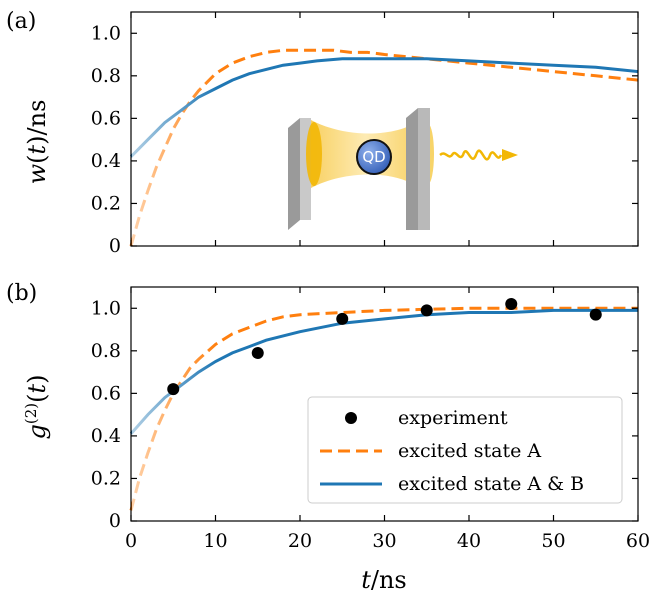 This screenshot has width=652, height=595. What do you see at coordinates (106, 308) in the screenshot?
I see `y-tick-label-b: 1.0` at bounding box center [106, 308].